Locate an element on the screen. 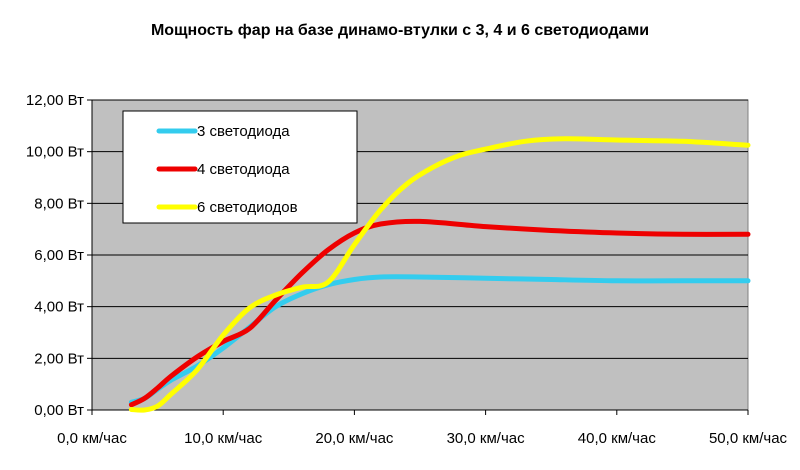 The width and height of the screenshot is (800, 470). y-tick-label: 6,00 Вт is located at coordinates (59, 255).